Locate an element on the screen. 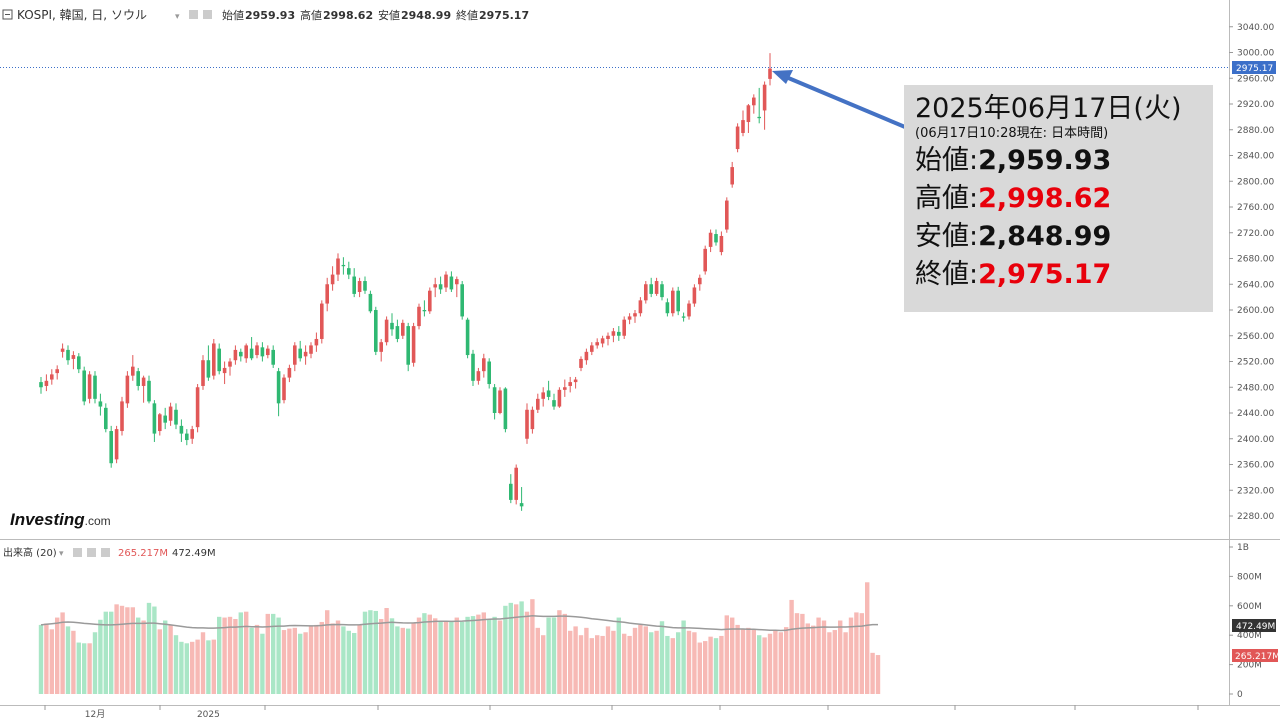 This screenshot has height=724, width=1280. price-tick-label: 2640.00 is located at coordinates (1255, 285).